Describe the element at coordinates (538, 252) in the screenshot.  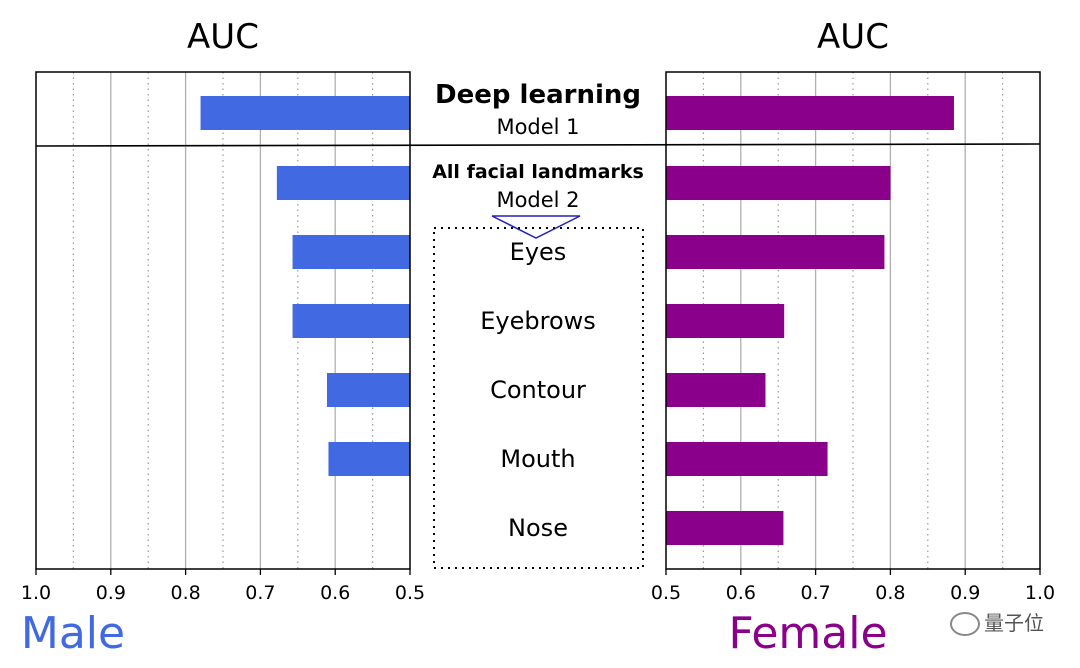
I see `category-label: Eyes` at that location.